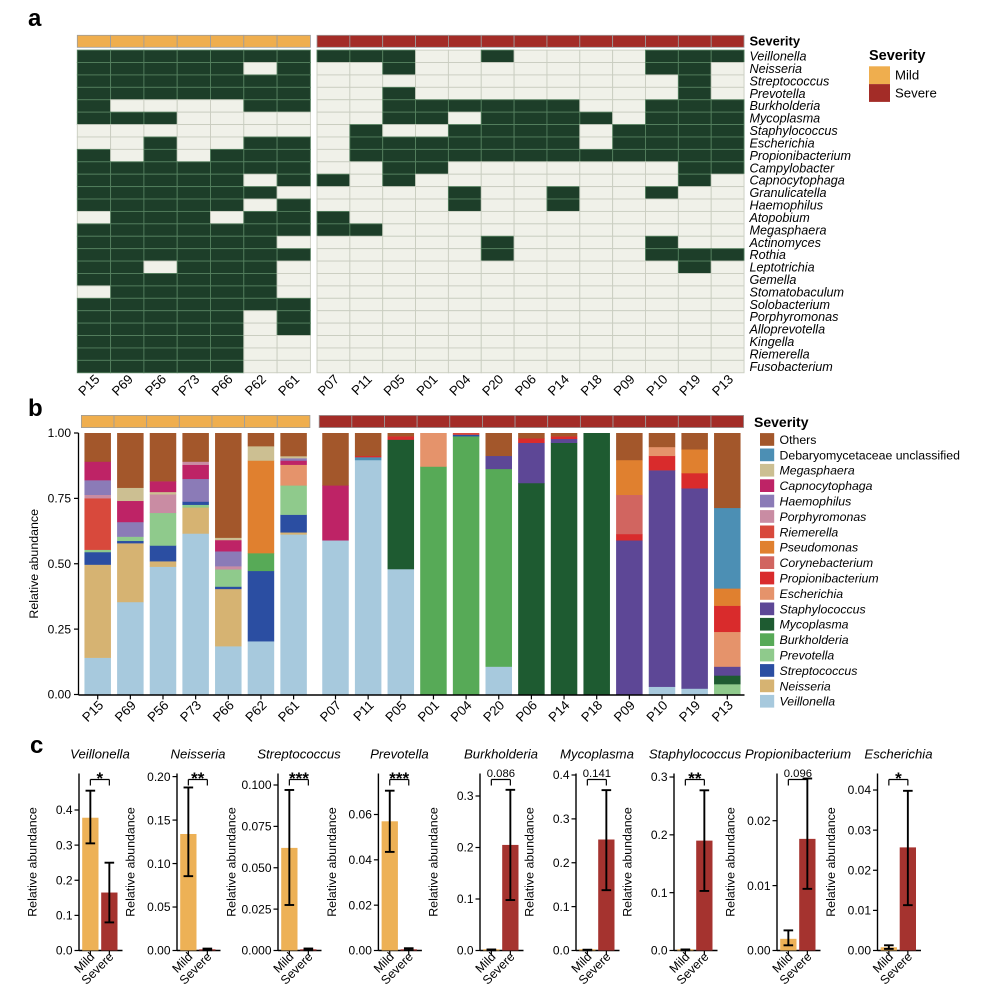  I want to click on svg-text: 0.20, so click(159, 777).